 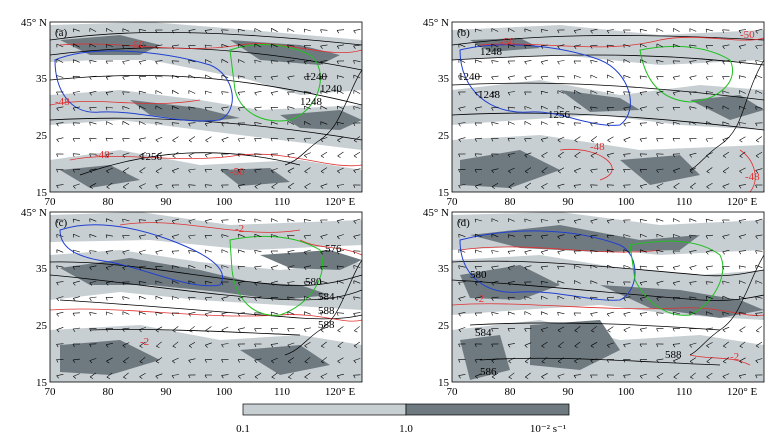 I want to click on lon-tick-label: 100, so click(x=626, y=392).